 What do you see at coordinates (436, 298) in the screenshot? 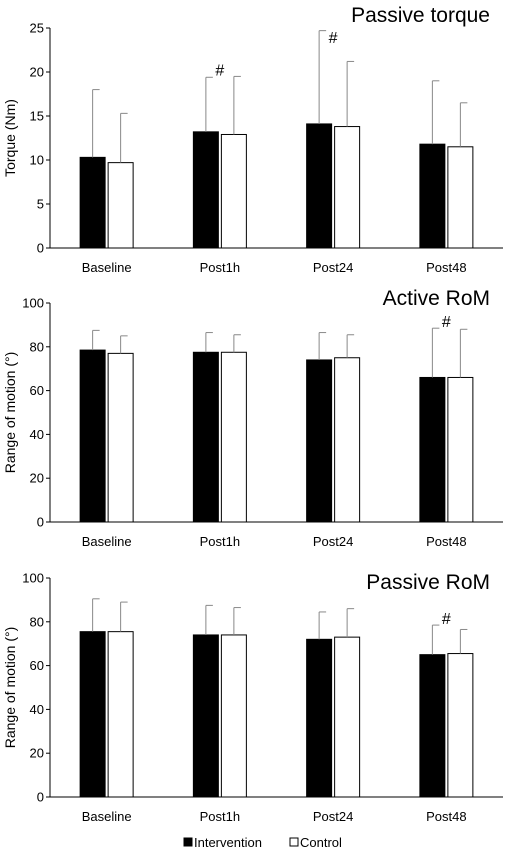
I see `chart-title: Active RoM` at bounding box center [436, 298].